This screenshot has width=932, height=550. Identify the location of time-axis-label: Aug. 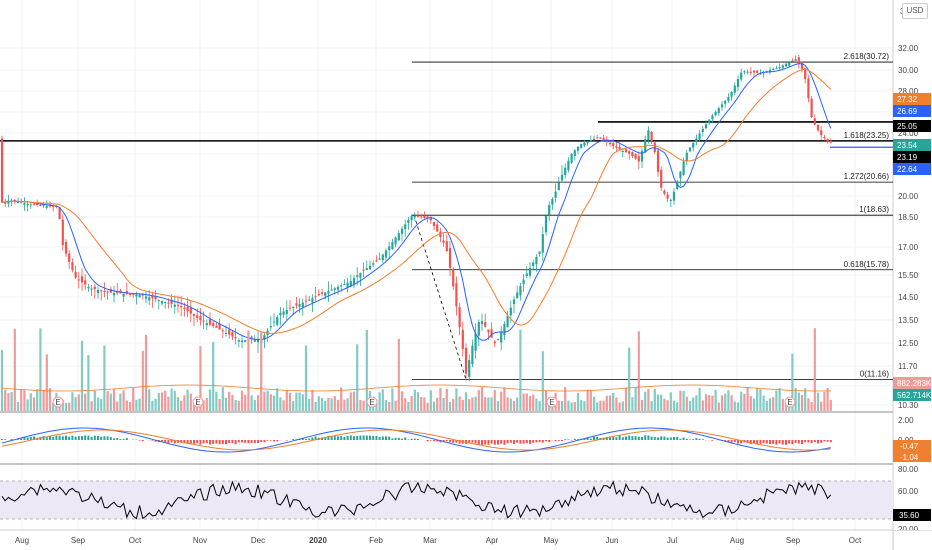
(737, 540).